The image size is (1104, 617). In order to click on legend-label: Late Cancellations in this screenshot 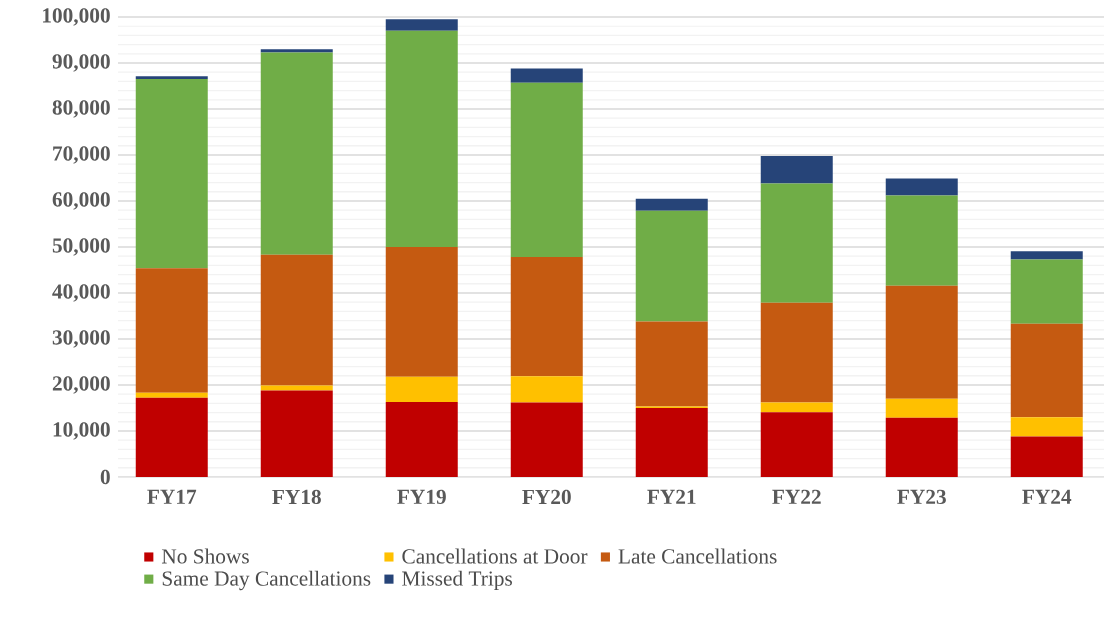, I will do `click(697, 556)`.